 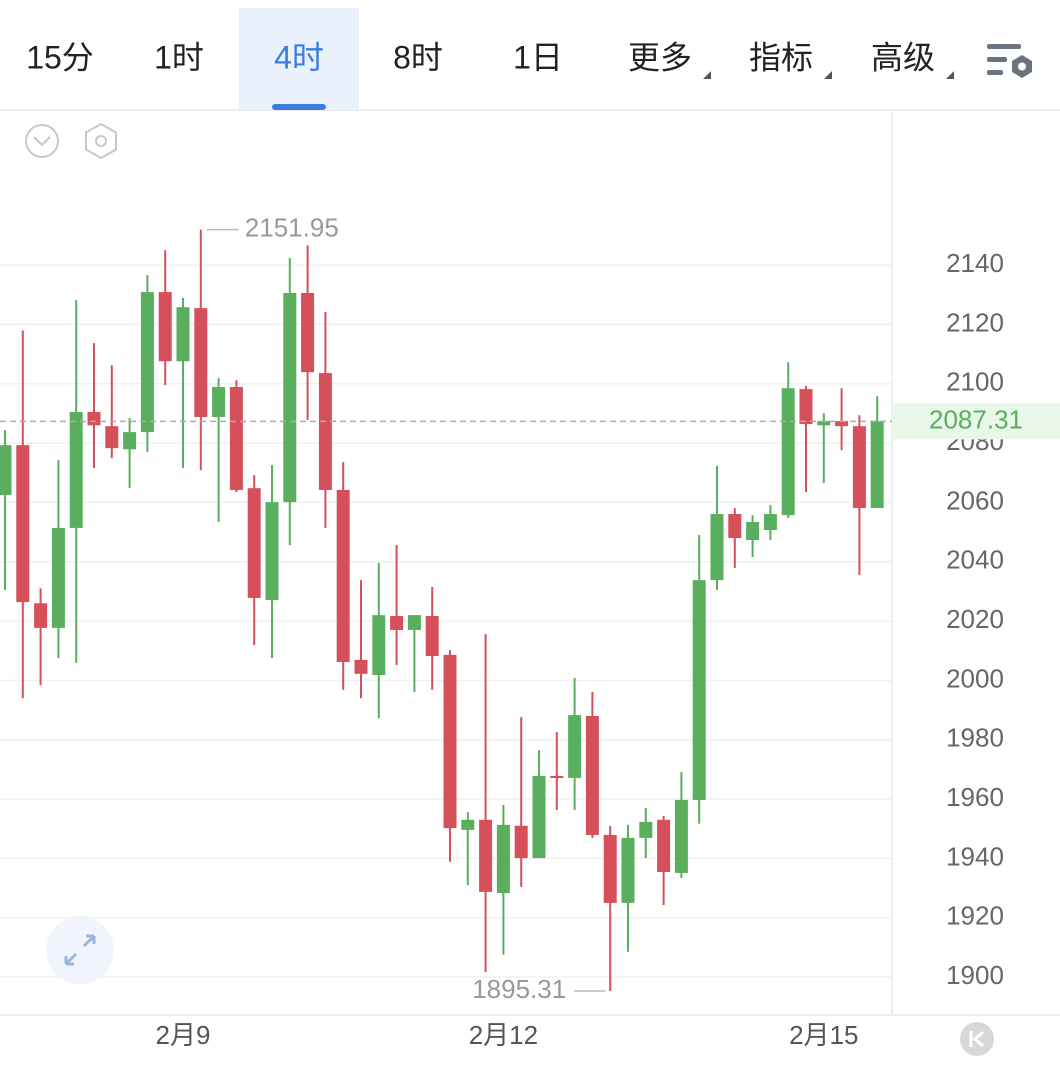 I want to click on button-glyph, so click(x=976, y=1039).